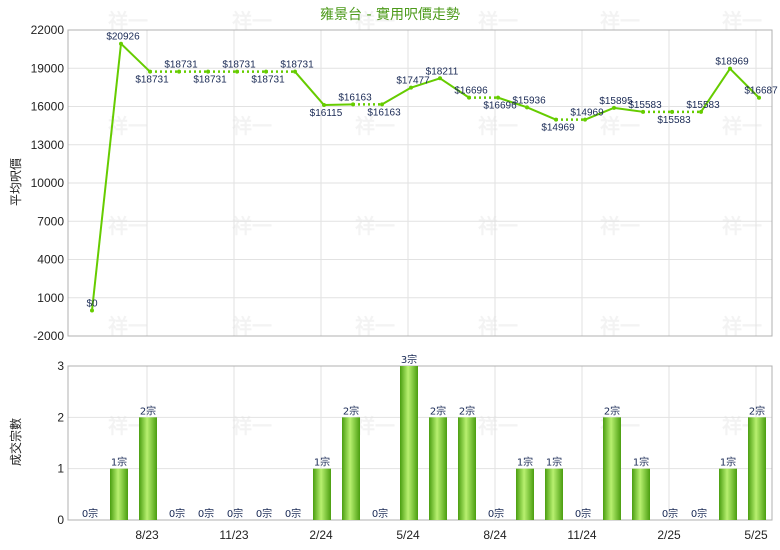 The height and width of the screenshot is (550, 780). I want to click on bar-chart-y-tick-label: 1, so click(60, 469).